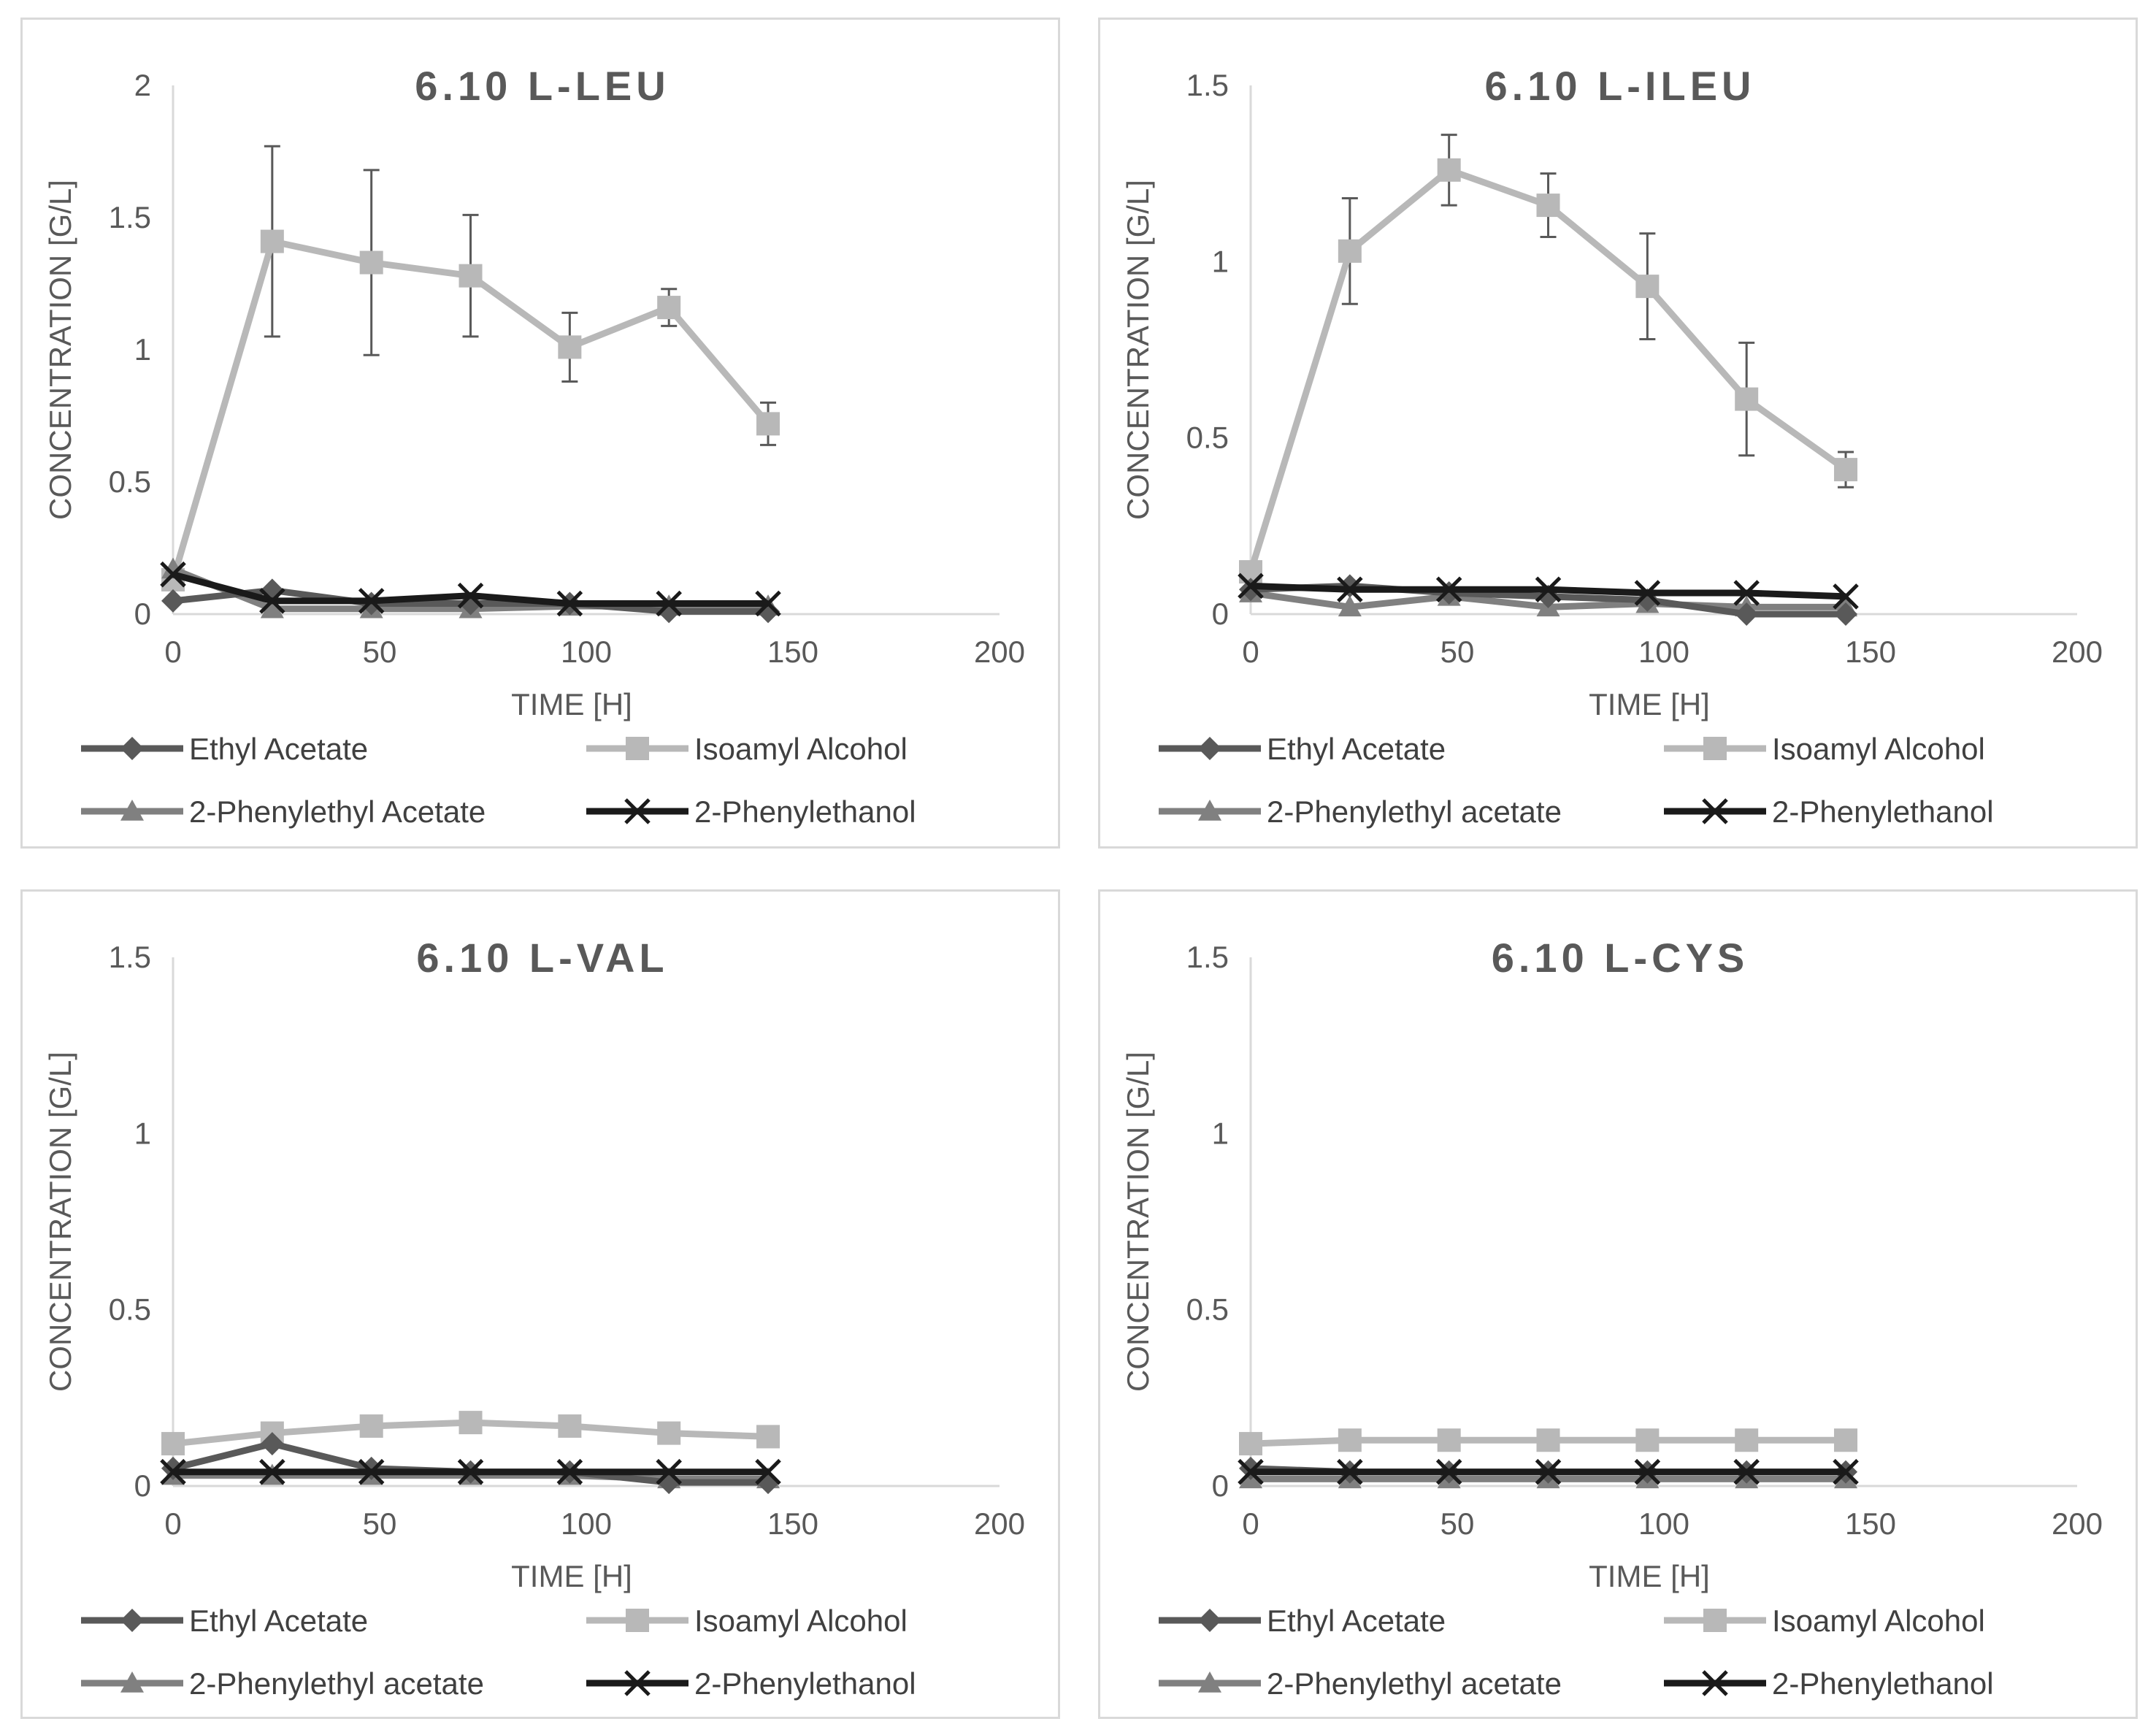 The image size is (2156, 1735). I want to click on chart-title: 6.10 L-ILEU, so click(1620, 86).